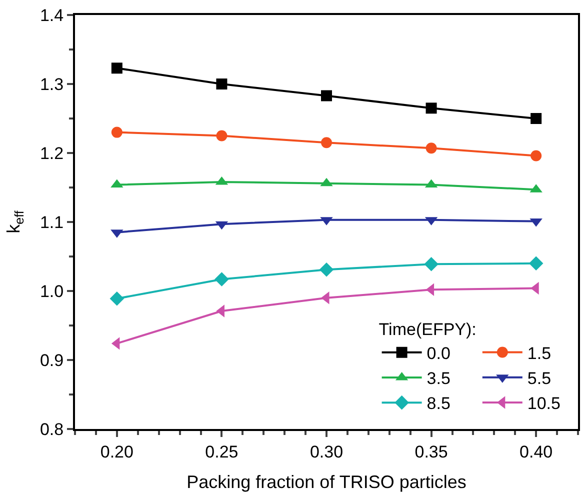  What do you see at coordinates (52, 429) in the screenshot?
I see `y-tick-label: 0.8` at bounding box center [52, 429].